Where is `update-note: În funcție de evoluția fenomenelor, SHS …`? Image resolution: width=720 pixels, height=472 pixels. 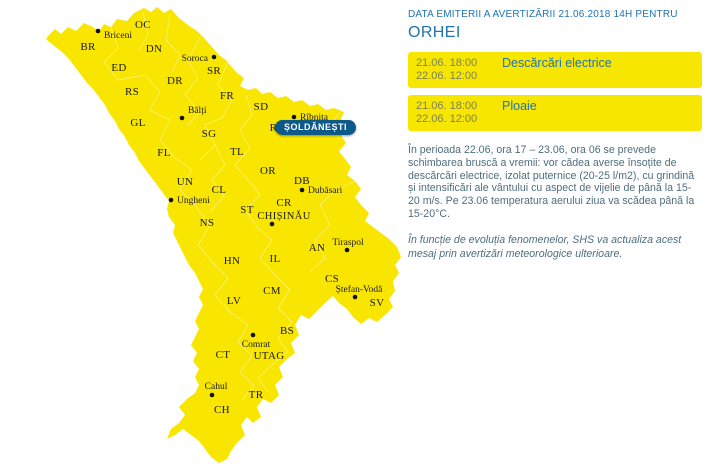 update-note: În funcție de evoluția fenomenelor, SHS … is located at coordinates (545, 246).